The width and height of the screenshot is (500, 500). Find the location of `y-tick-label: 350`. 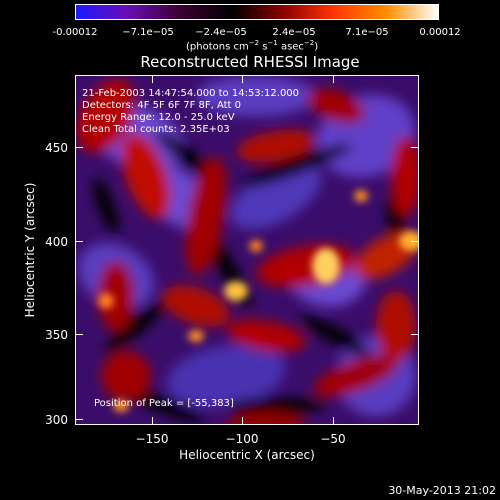

y-tick-label: 350 is located at coordinates (56, 335).